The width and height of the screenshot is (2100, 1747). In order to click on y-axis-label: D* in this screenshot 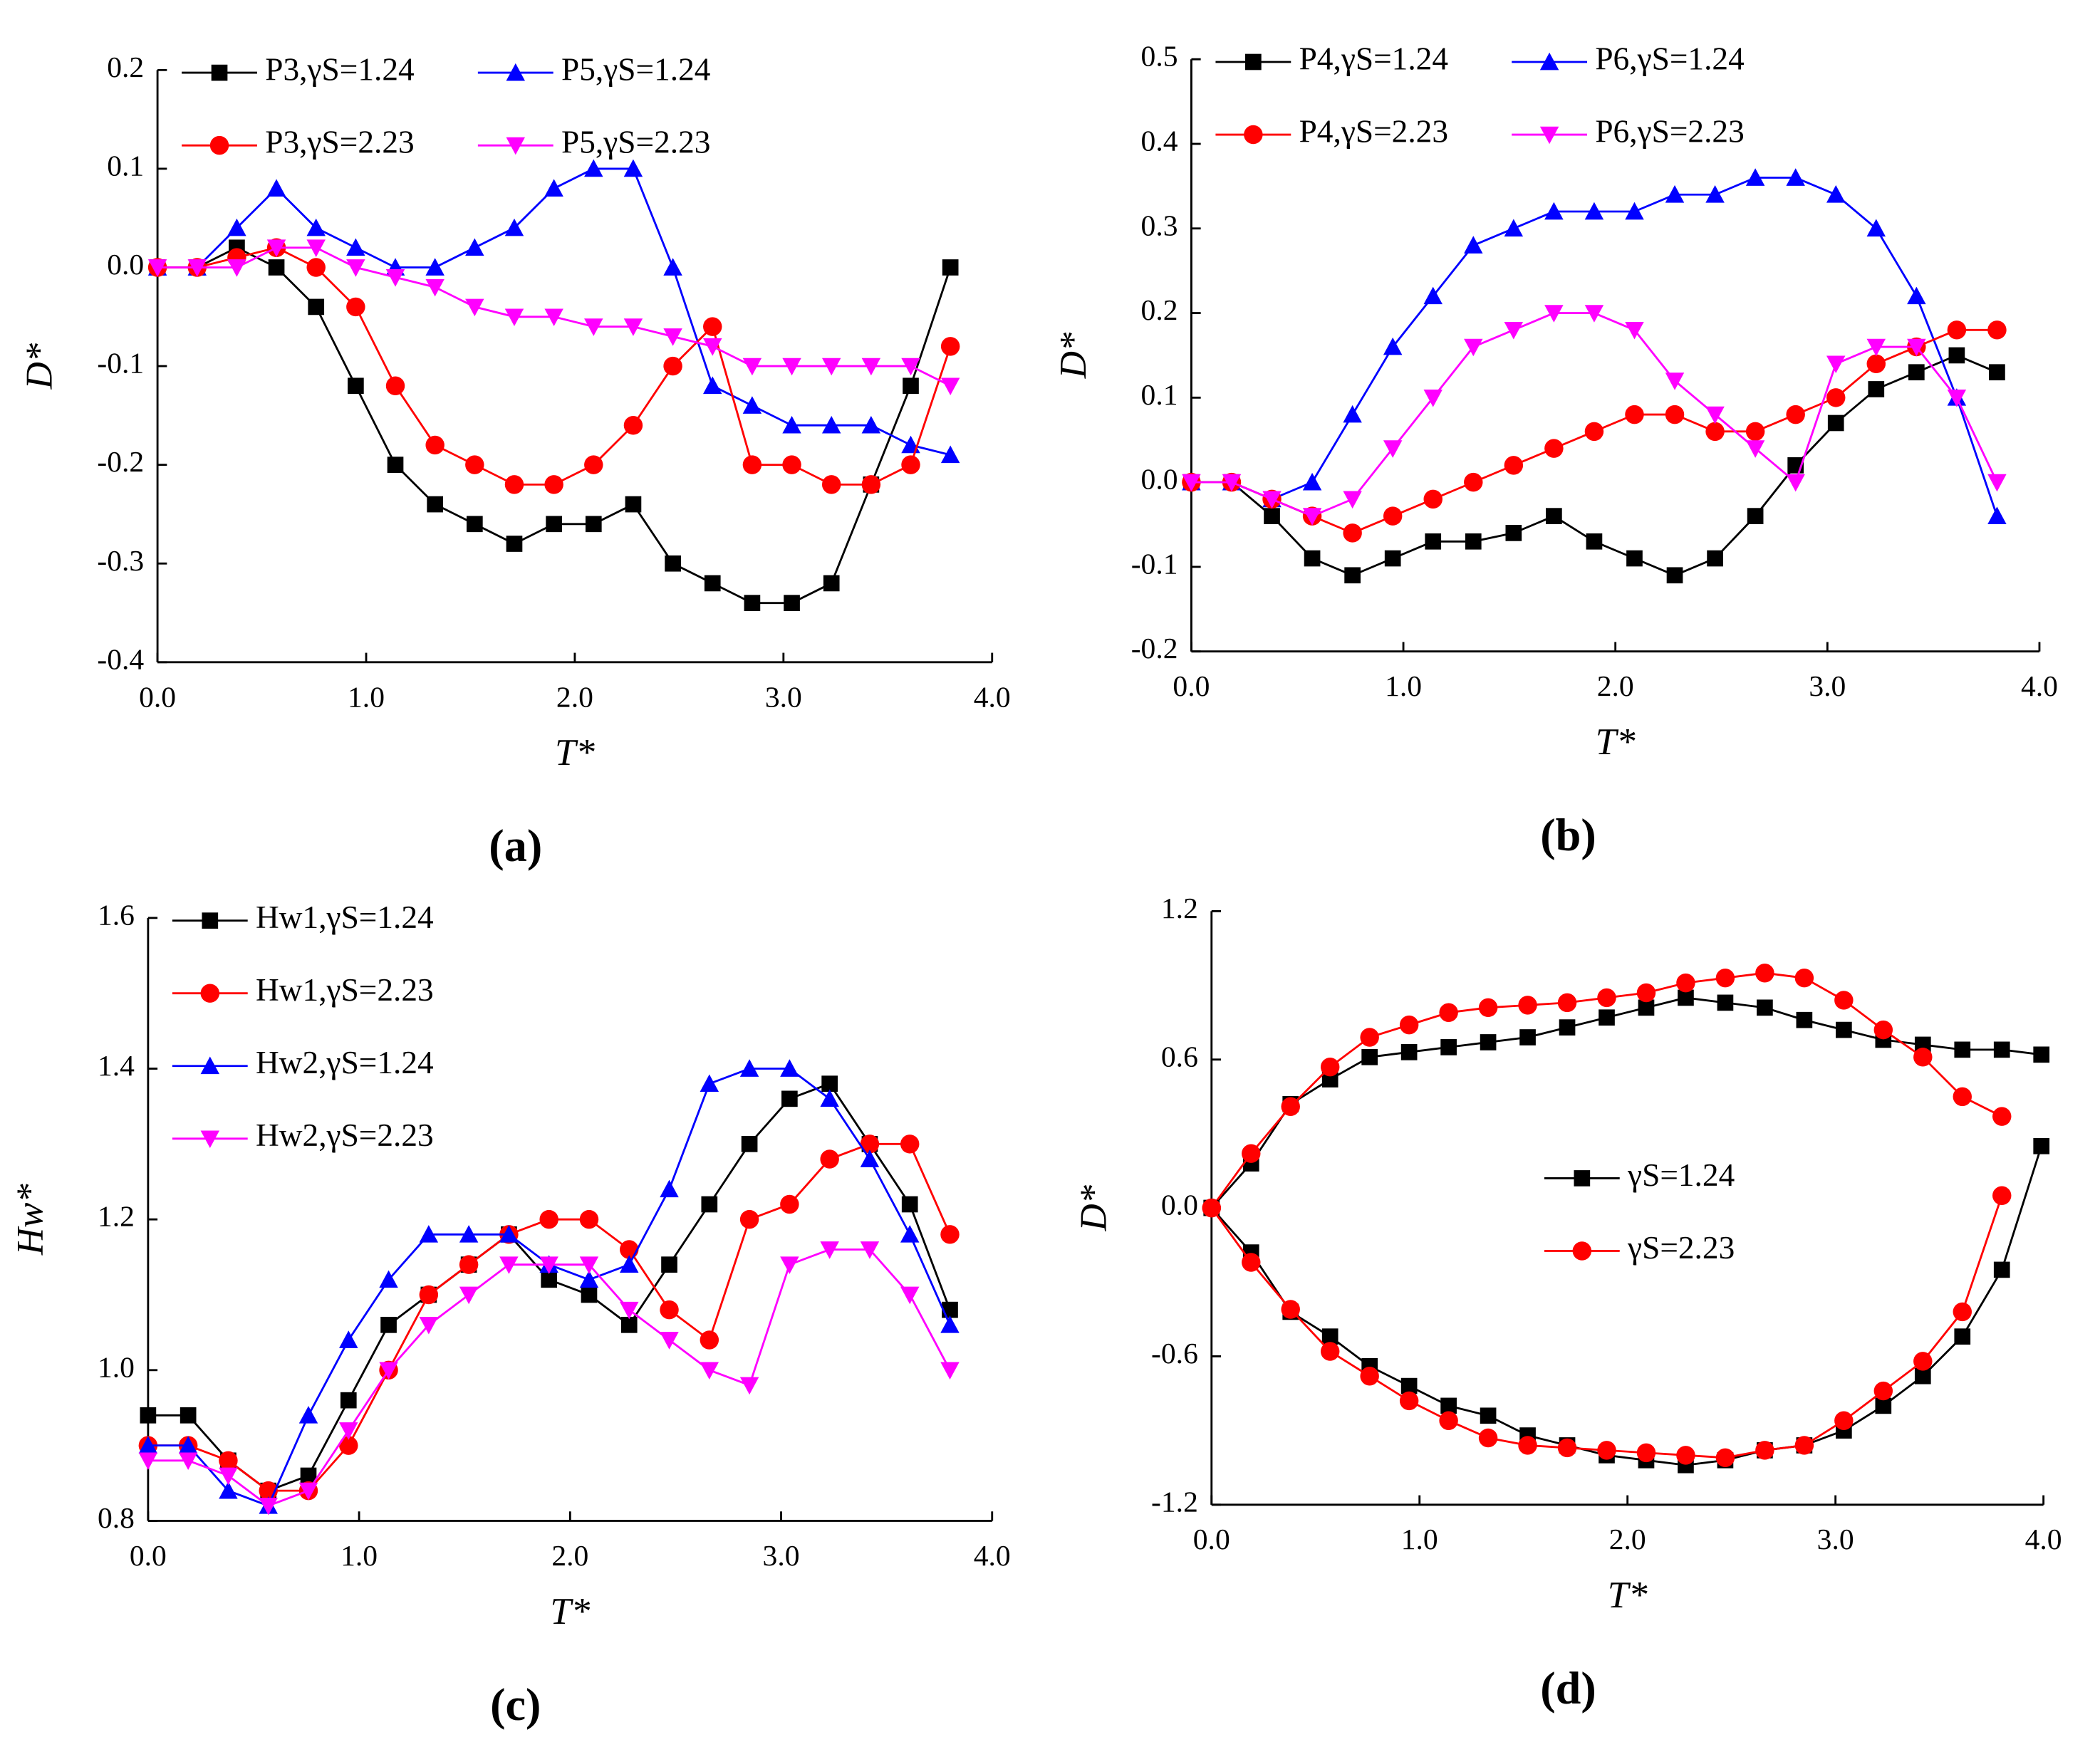, I will do `click(40, 366)`.